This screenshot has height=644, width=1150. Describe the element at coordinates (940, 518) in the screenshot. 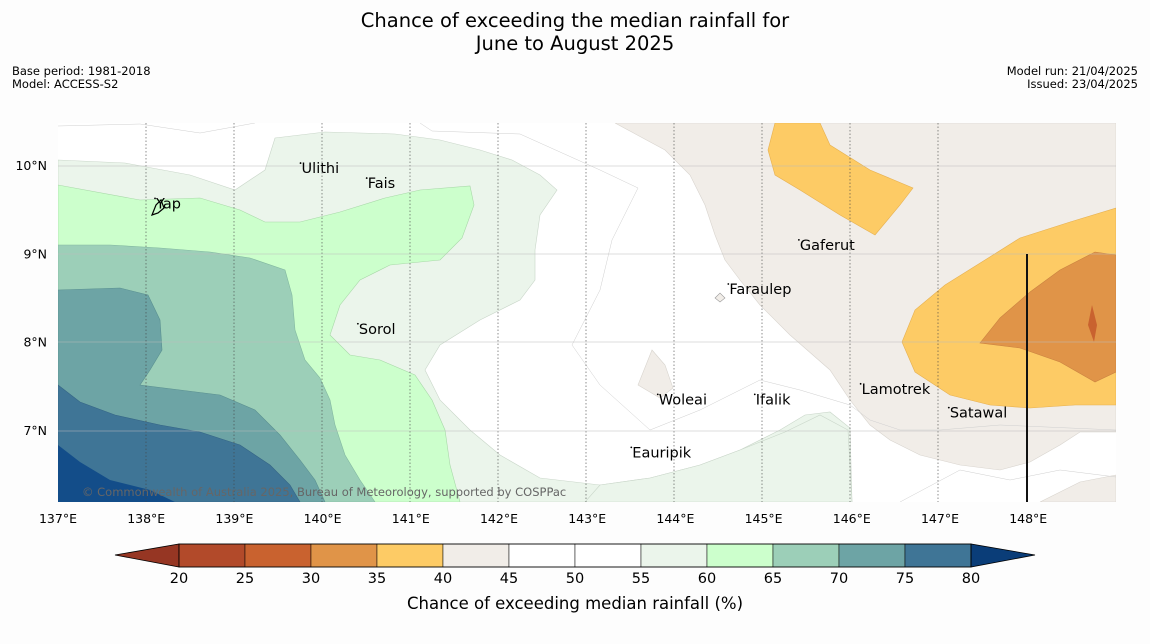

I see `longitude-tick-label: 147°E` at that location.